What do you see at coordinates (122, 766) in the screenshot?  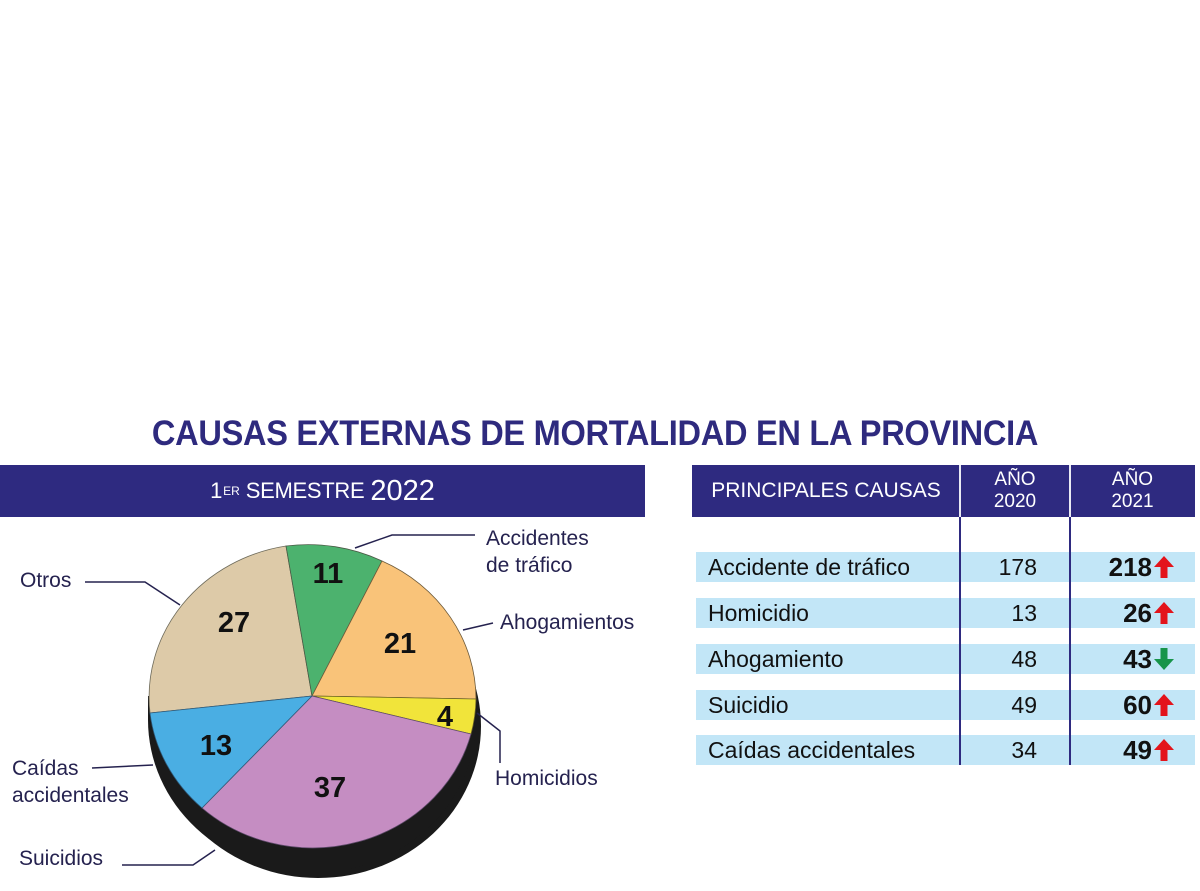 I see `leader-caidas` at bounding box center [122, 766].